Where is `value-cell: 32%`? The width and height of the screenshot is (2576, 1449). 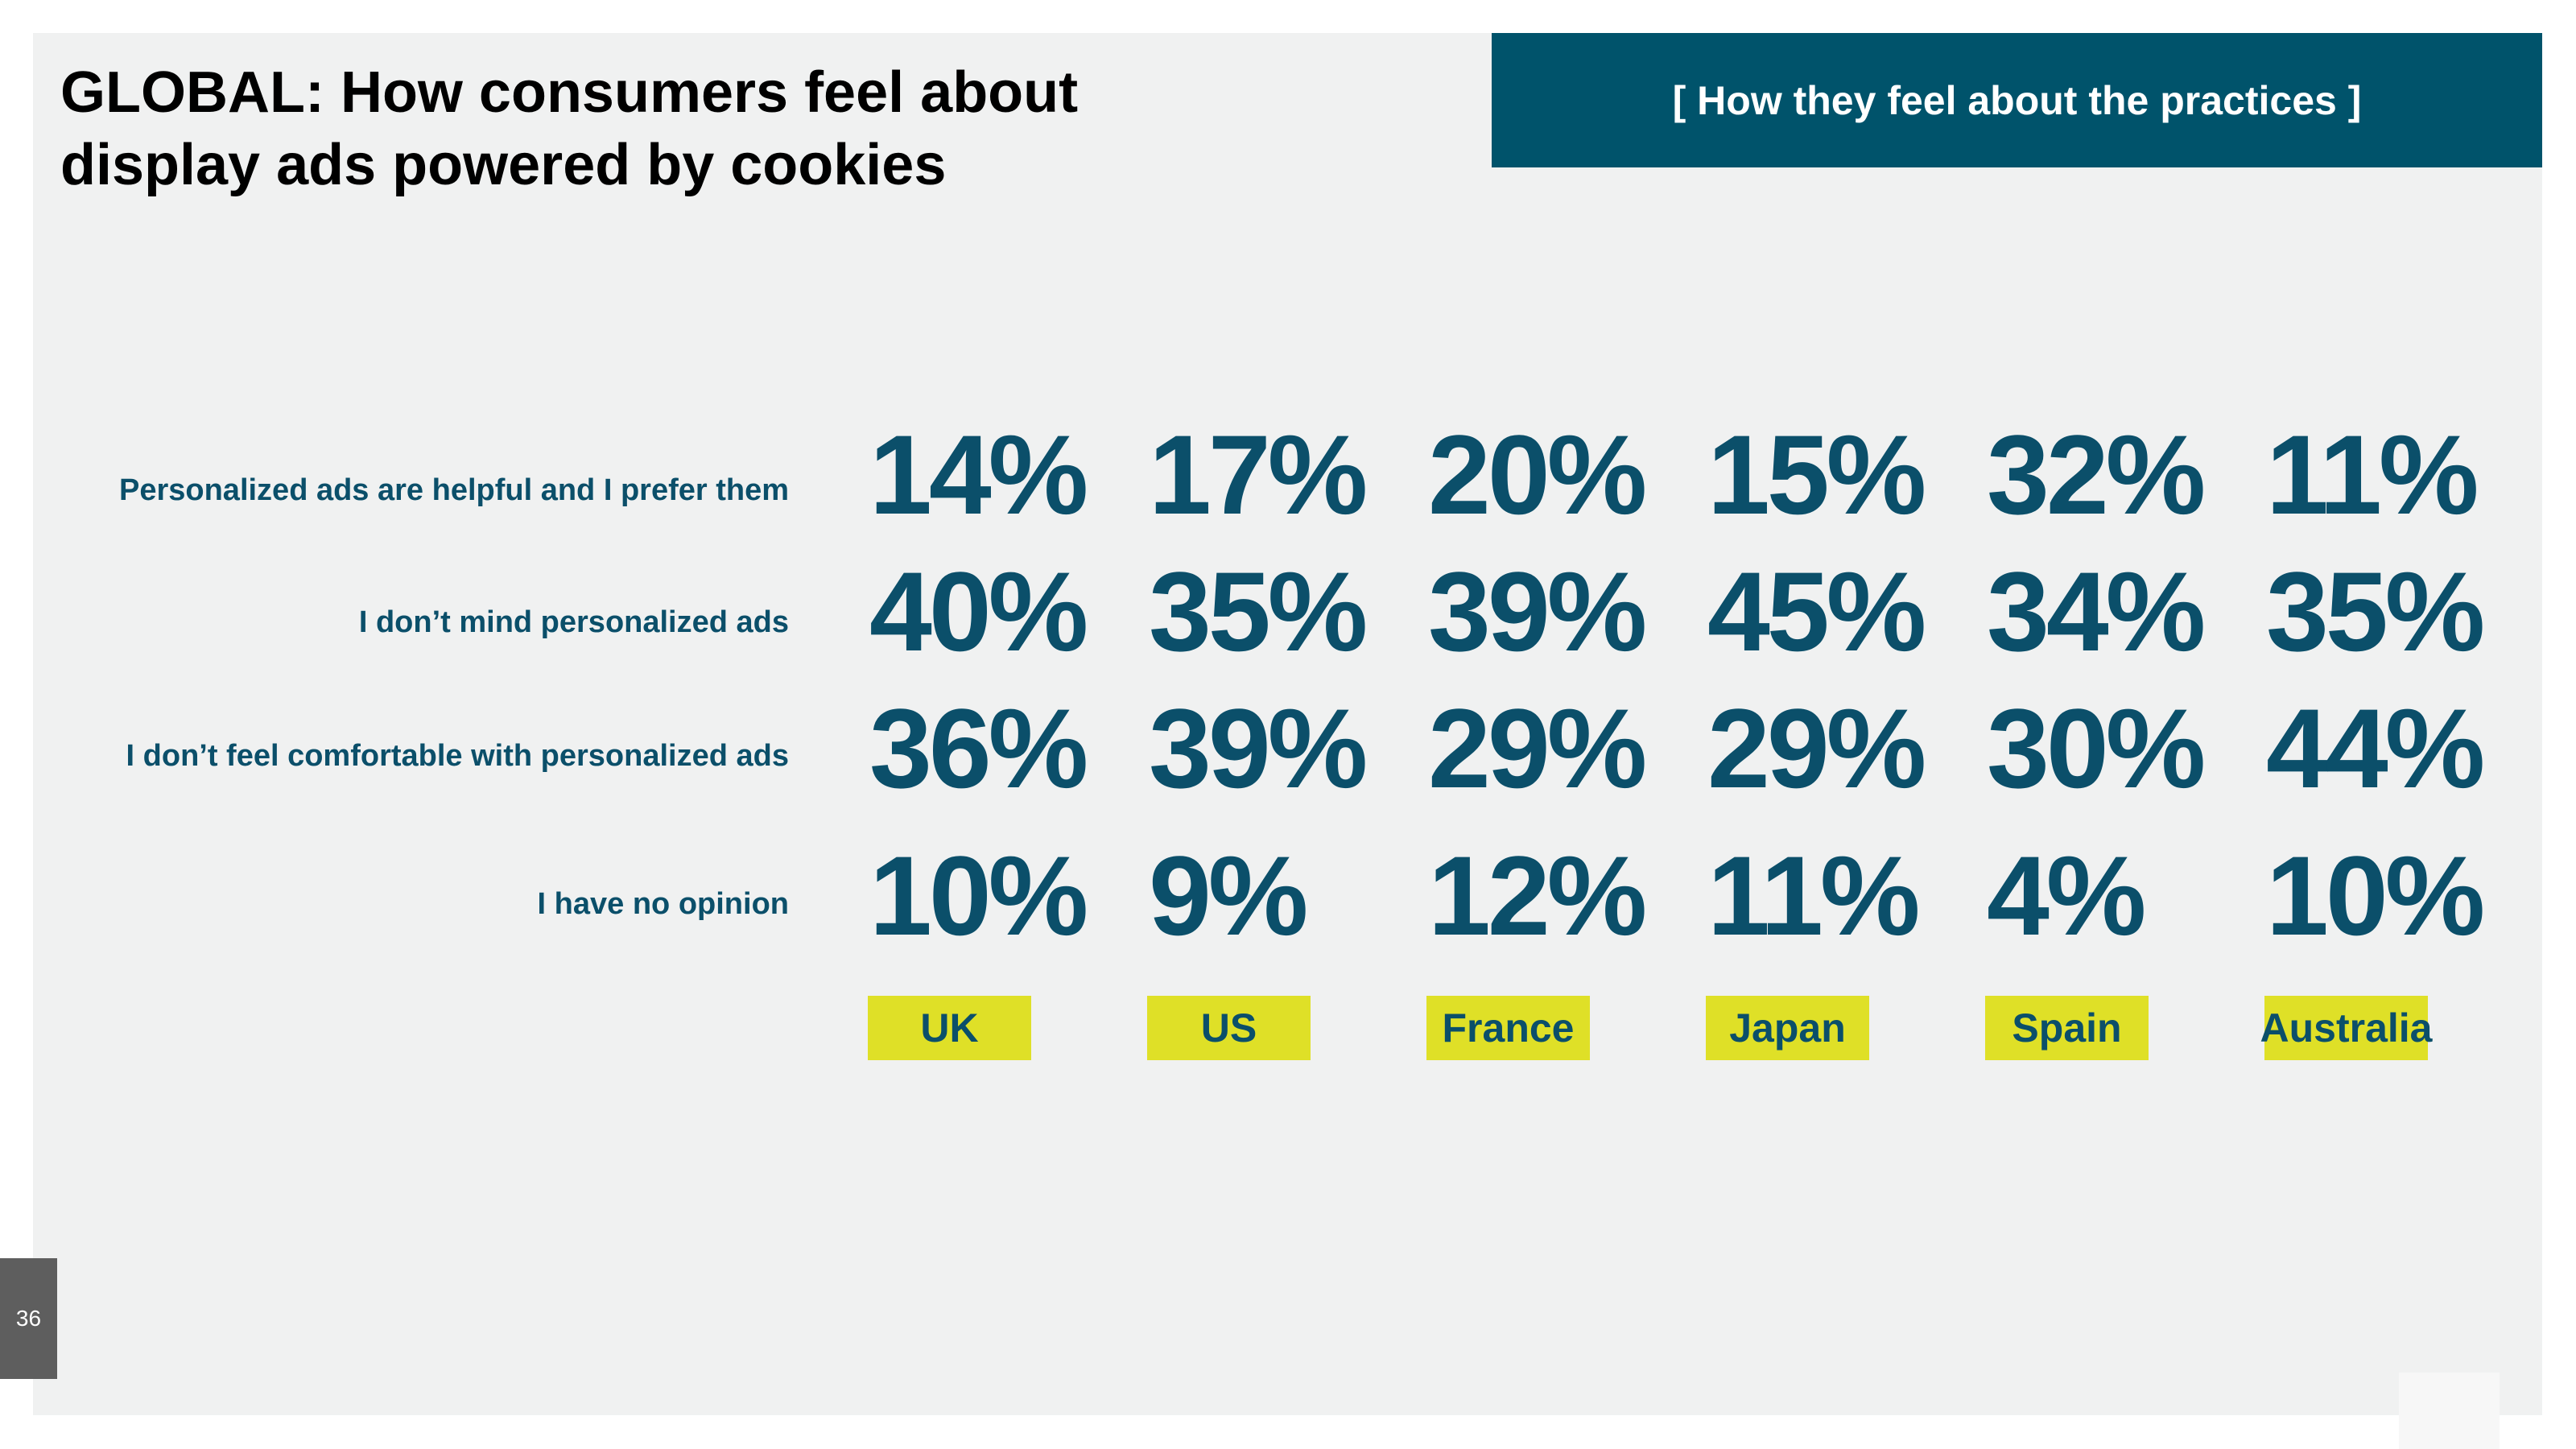 value-cell: 32% is located at coordinates (2096, 474).